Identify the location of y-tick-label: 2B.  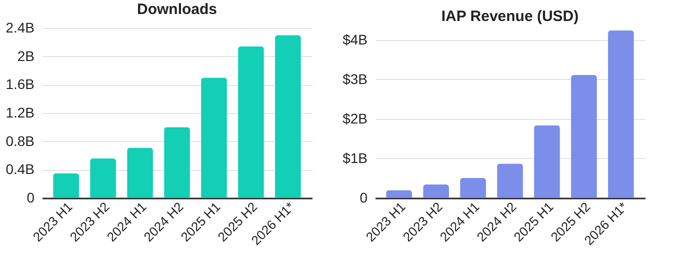
(25, 56).